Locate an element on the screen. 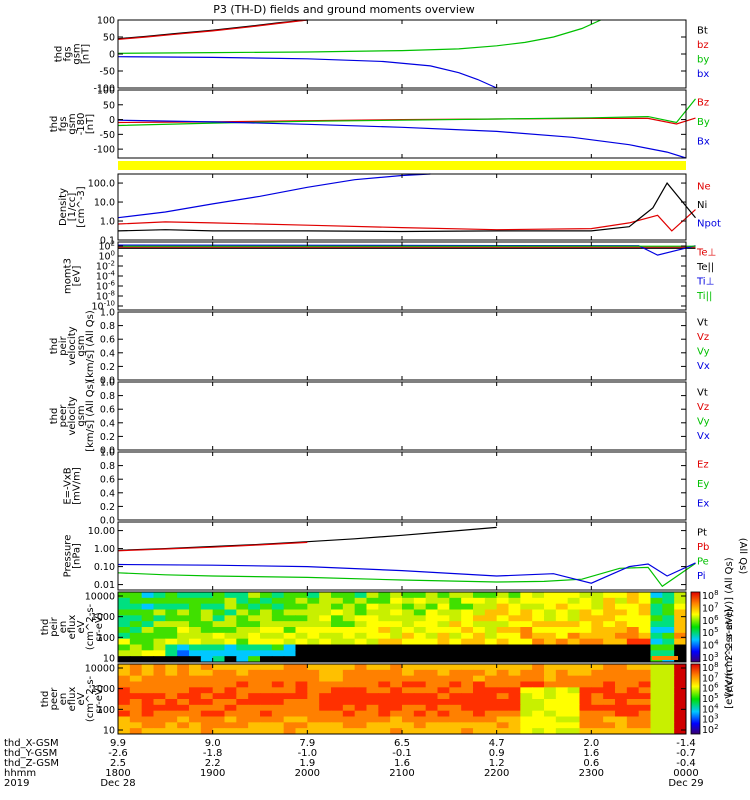 The image size is (750, 800). y-tick-label: 10 is located at coordinates (109, 659).